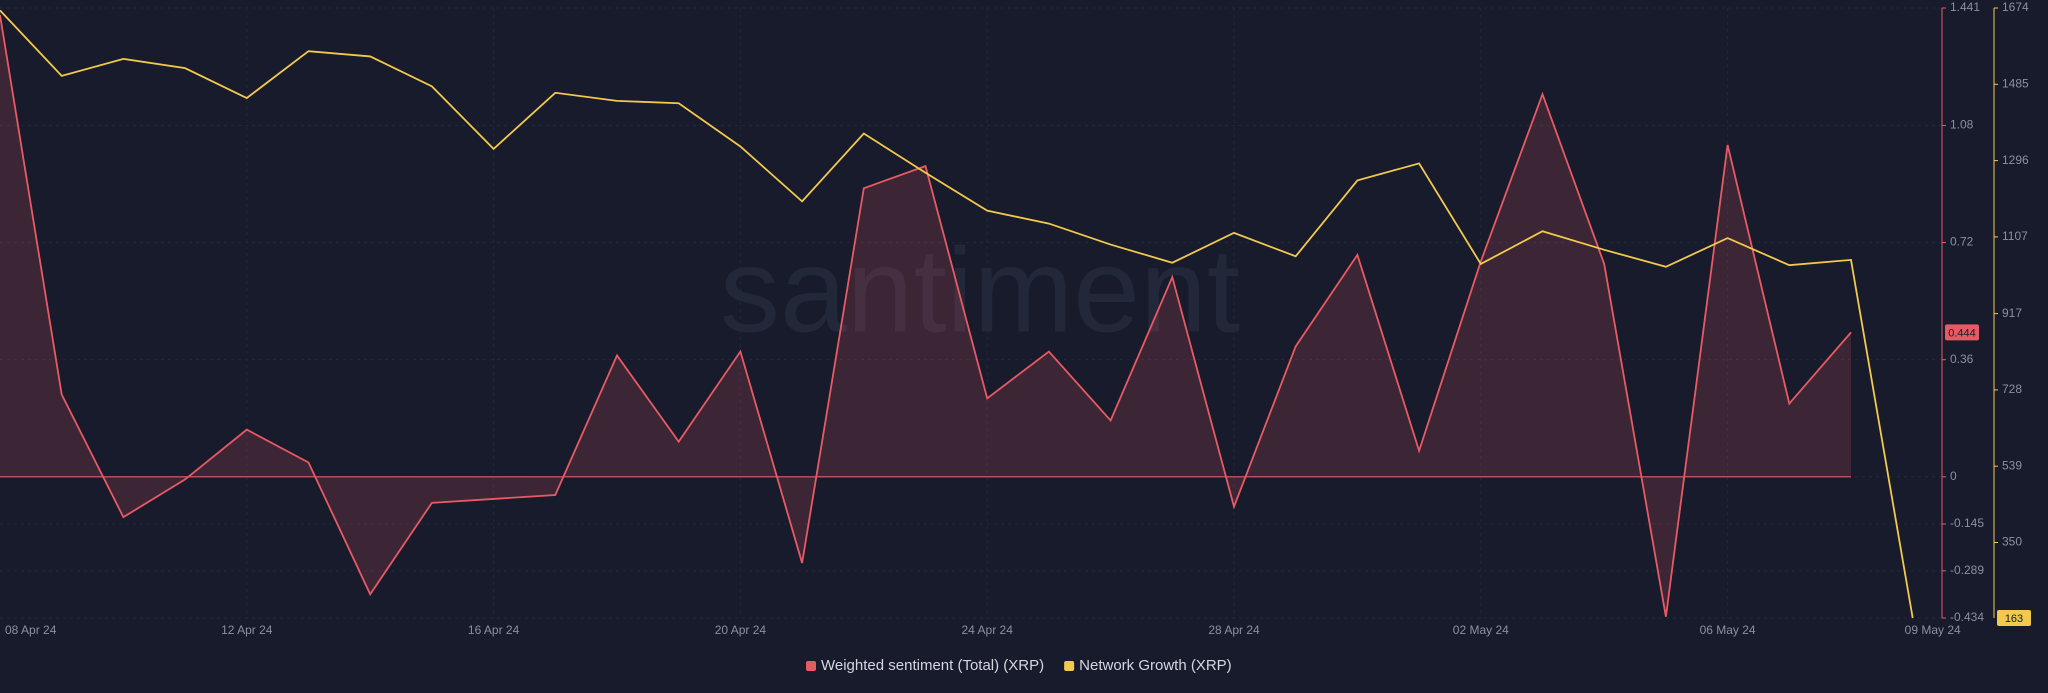  Describe the element at coordinates (1953, 476) in the screenshot. I see `y-tick-label: 0` at that location.